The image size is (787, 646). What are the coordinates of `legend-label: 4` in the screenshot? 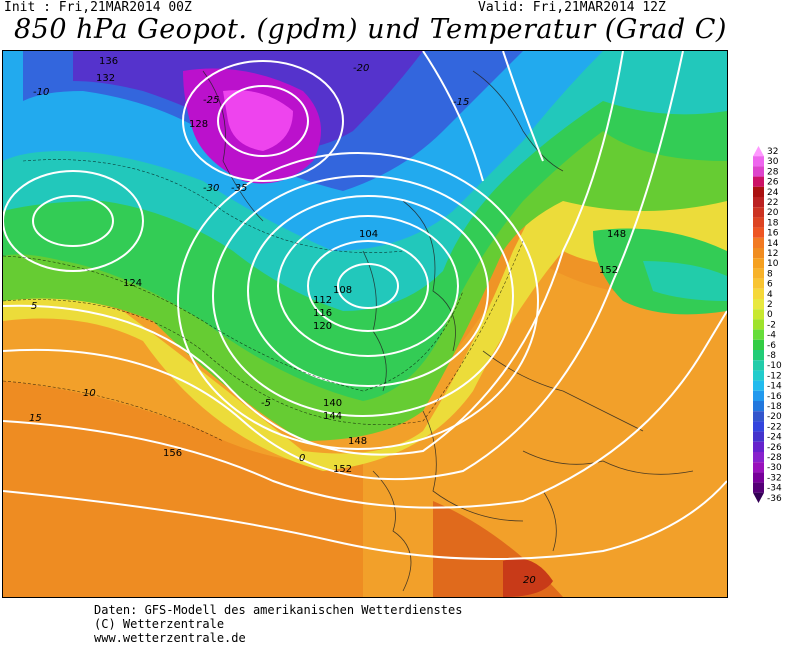 It's located at (770, 295).